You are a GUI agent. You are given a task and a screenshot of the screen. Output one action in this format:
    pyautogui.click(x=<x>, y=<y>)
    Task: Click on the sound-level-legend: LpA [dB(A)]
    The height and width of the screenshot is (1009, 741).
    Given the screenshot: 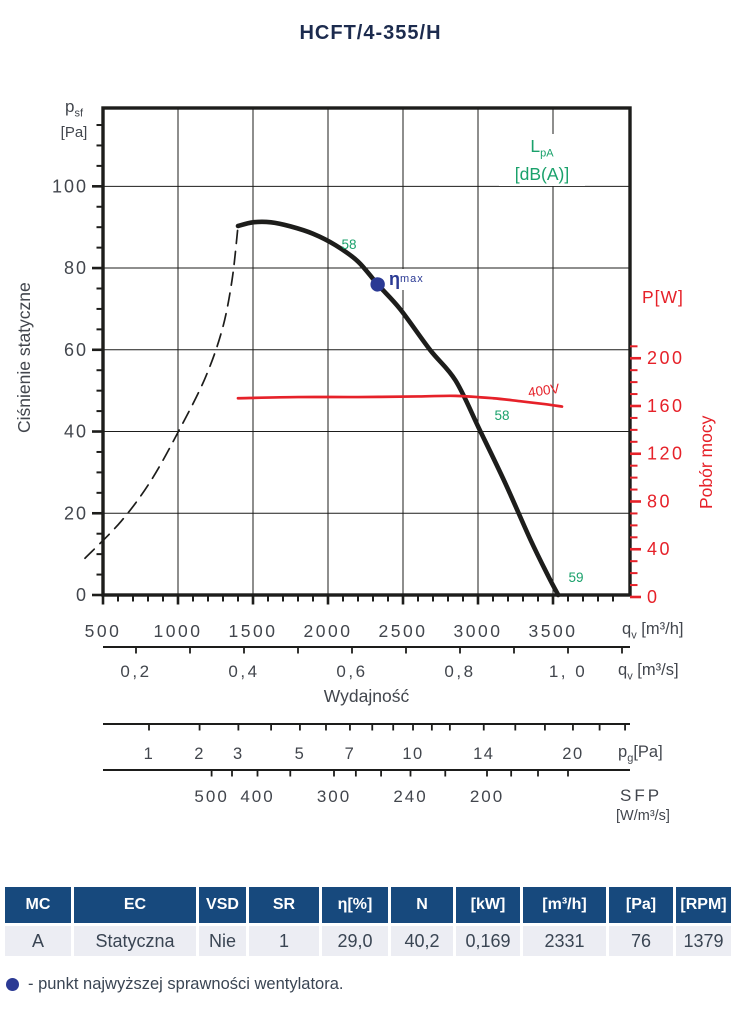 What is the action you would take?
    pyautogui.click(x=542, y=160)
    